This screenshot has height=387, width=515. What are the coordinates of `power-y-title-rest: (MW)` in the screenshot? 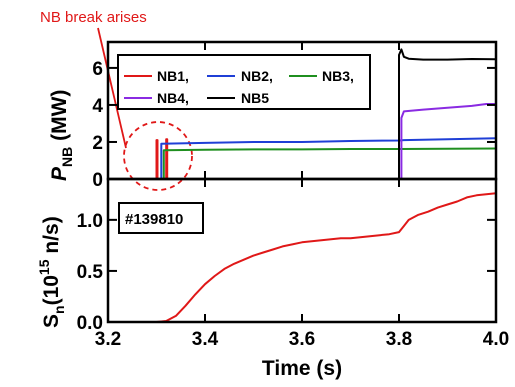 It's located at (59, 118).